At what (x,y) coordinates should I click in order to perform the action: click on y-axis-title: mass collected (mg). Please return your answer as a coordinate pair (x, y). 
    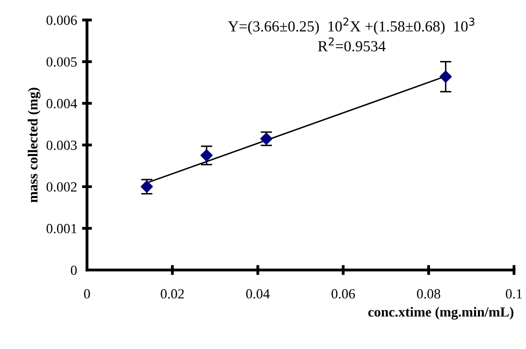
    Looking at the image, I should click on (34, 145).